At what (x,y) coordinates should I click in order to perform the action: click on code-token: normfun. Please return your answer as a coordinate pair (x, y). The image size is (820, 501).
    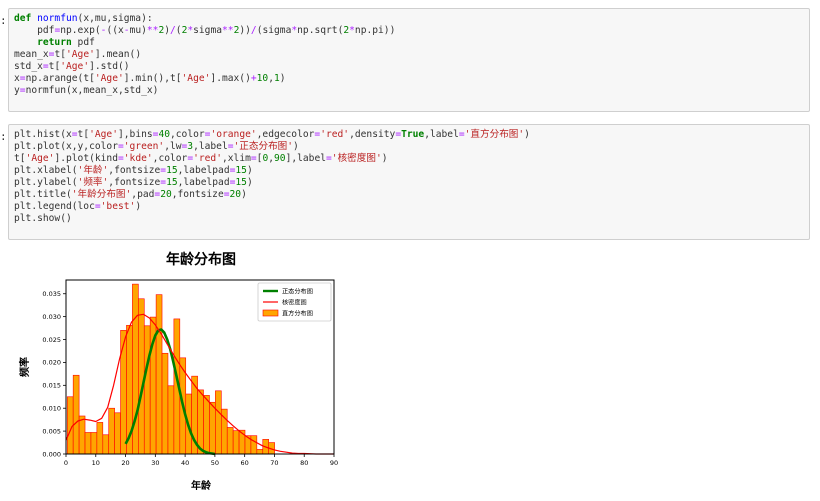
    Looking at the image, I should click on (57, 18).